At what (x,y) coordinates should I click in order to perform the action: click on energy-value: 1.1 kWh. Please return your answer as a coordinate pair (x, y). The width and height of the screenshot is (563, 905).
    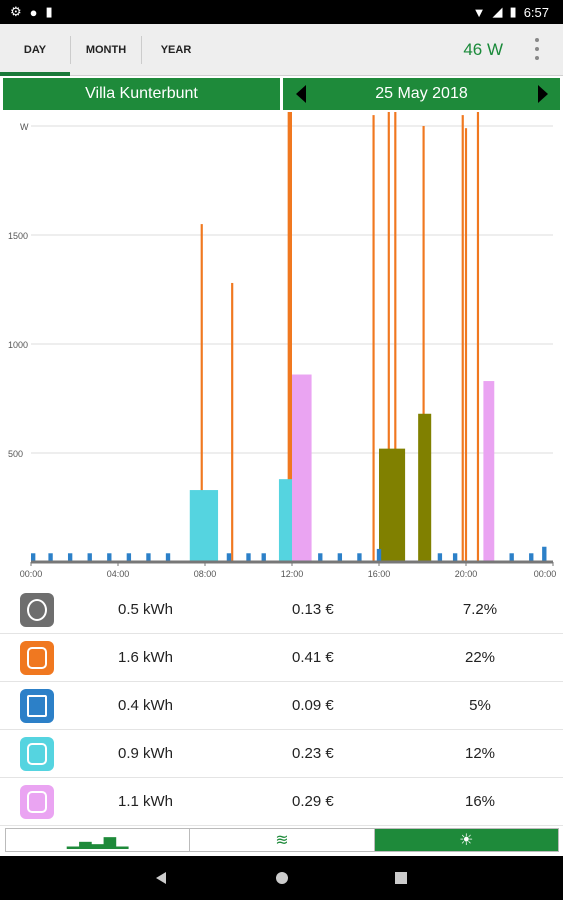
    Looking at the image, I should click on (146, 801).